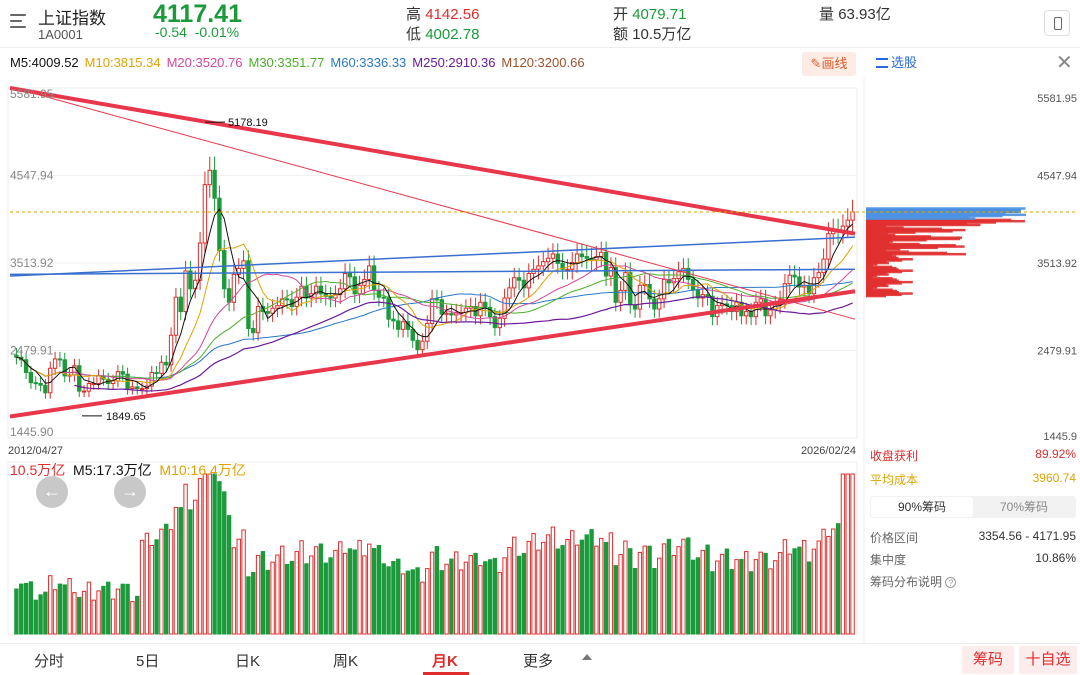 This screenshot has height=675, width=1080. I want to click on arrow-right-icon: →, so click(130, 492).